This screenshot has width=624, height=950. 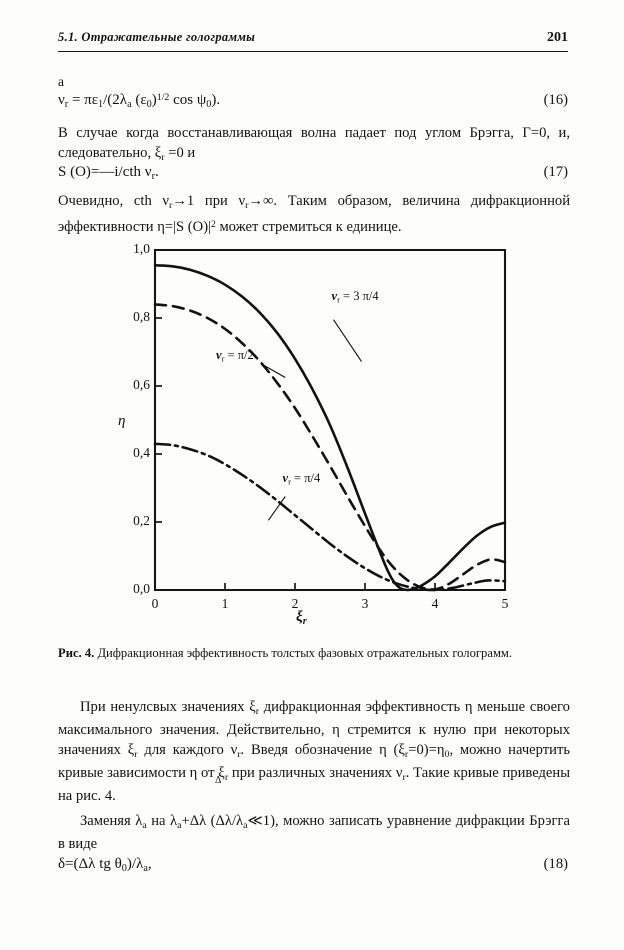 What do you see at coordinates (355, 296) in the screenshot?
I see `curve-label: νr = 3 π/4` at bounding box center [355, 296].